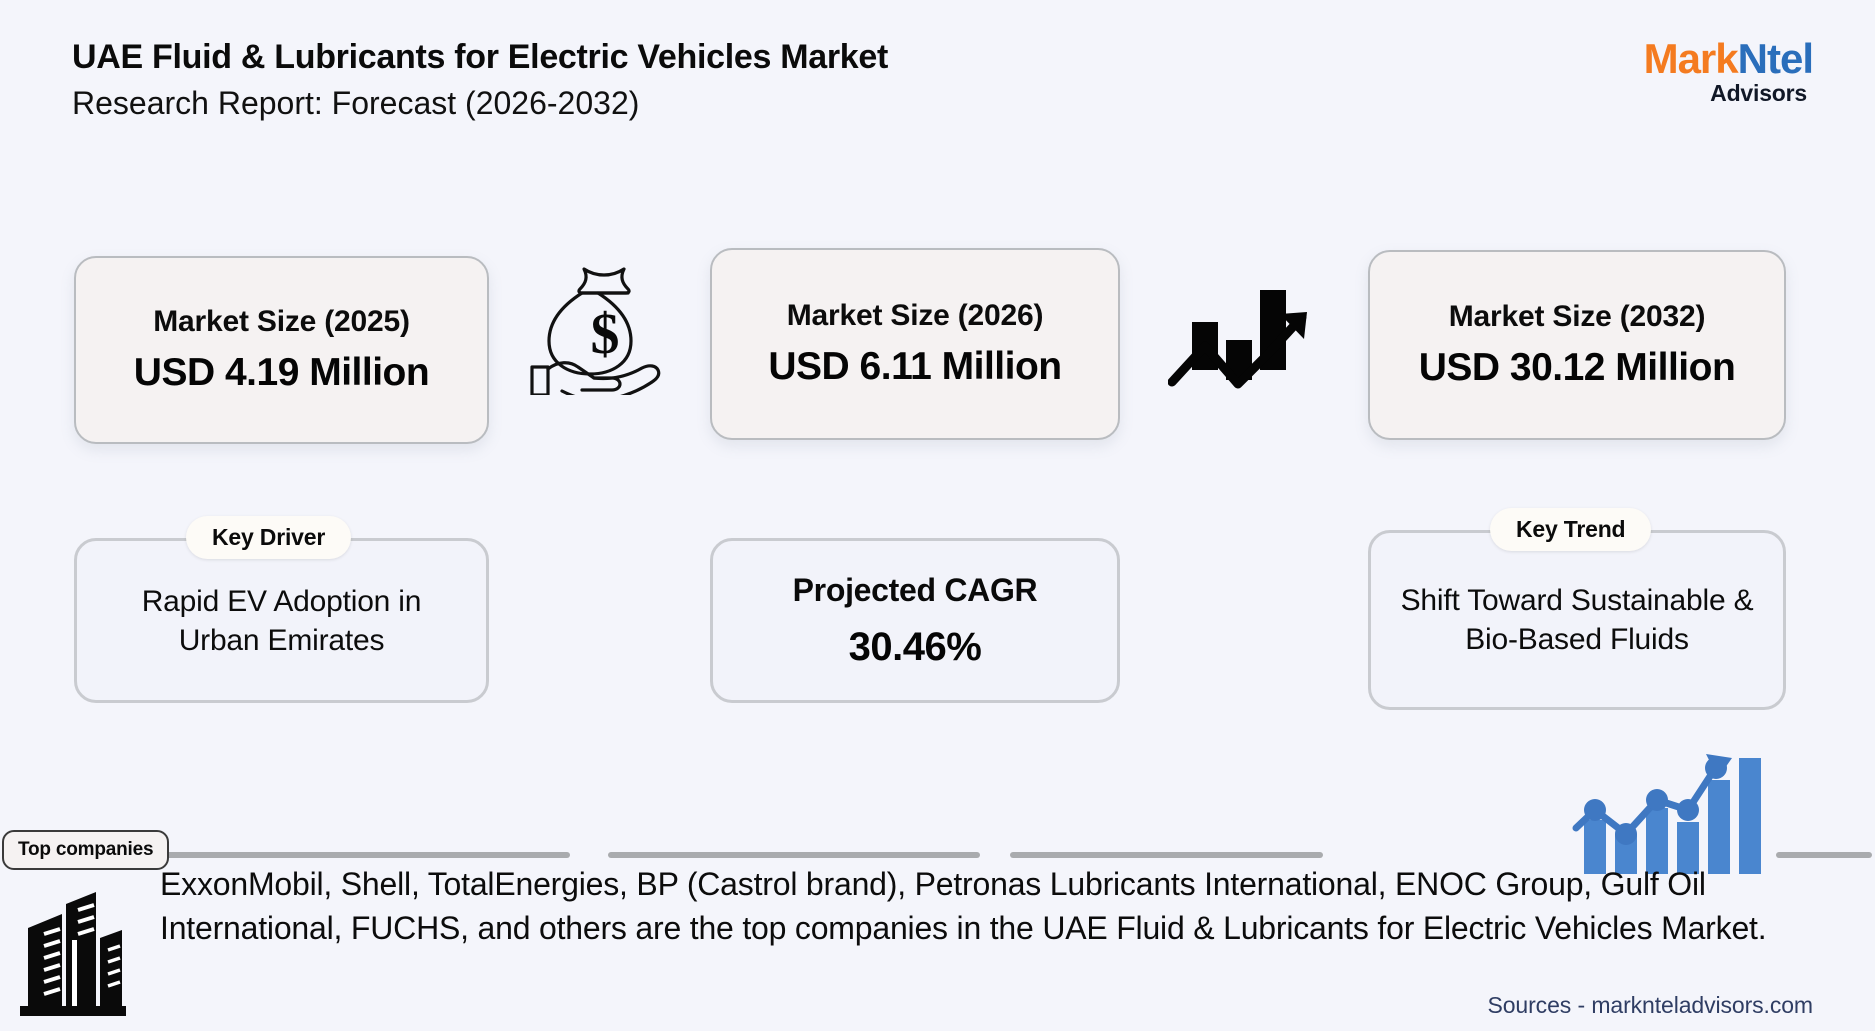  I want to click on blue-growth-chart-icon, so click(1667, 809).